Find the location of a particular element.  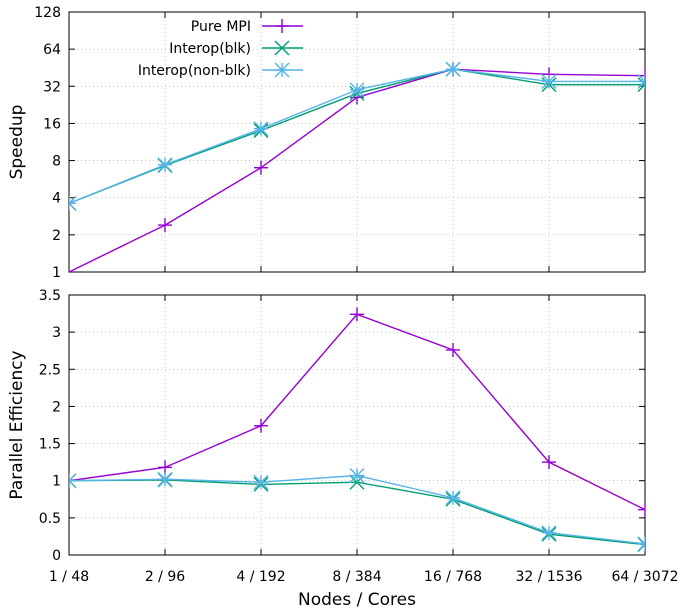

y-tick-label: 1.5 is located at coordinates (50, 445).